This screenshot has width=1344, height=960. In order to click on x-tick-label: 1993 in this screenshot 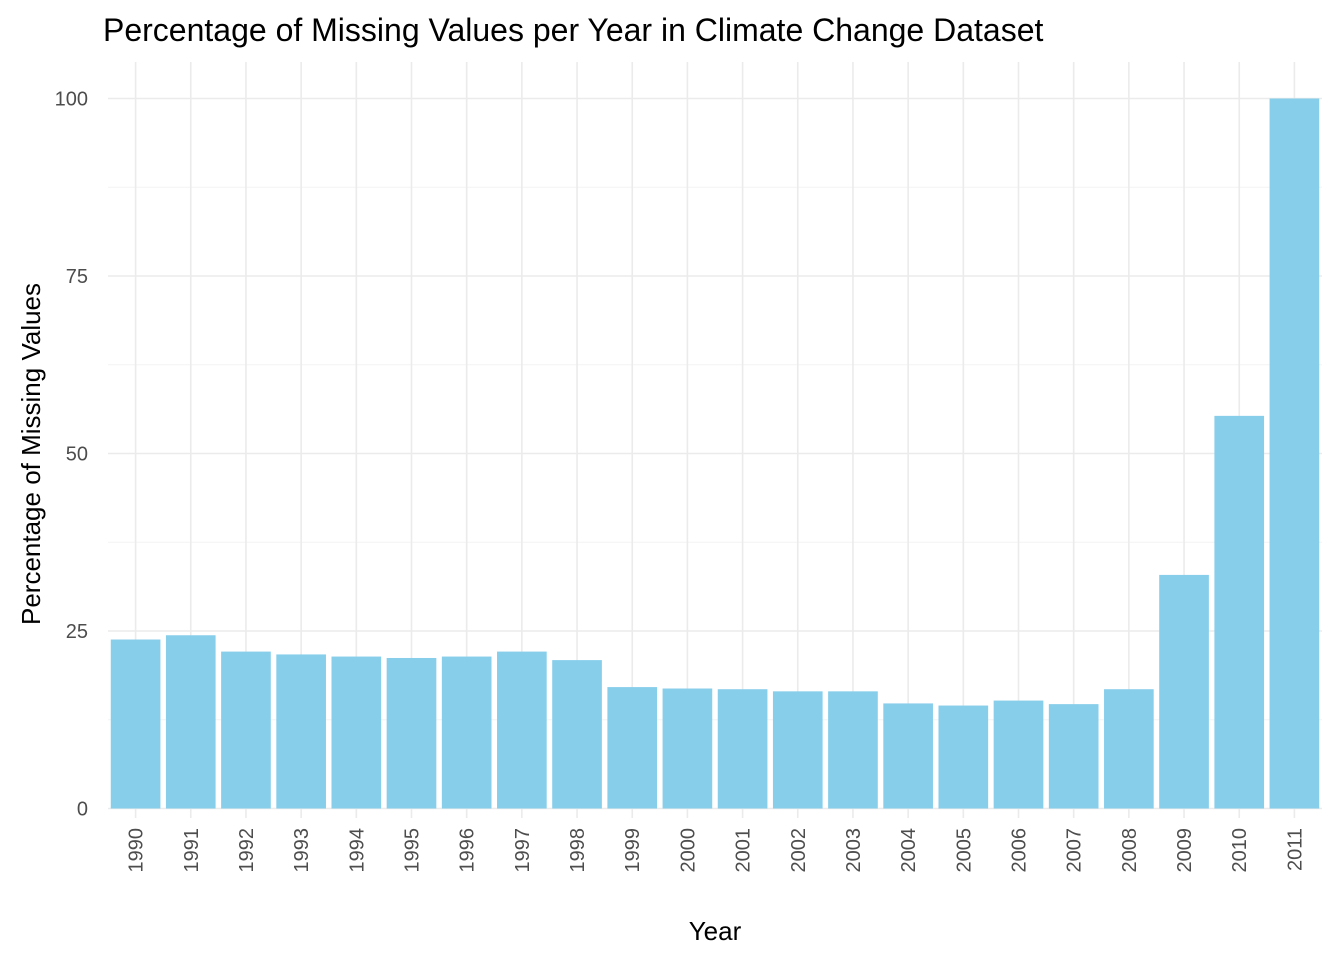, I will do `click(302, 850)`.